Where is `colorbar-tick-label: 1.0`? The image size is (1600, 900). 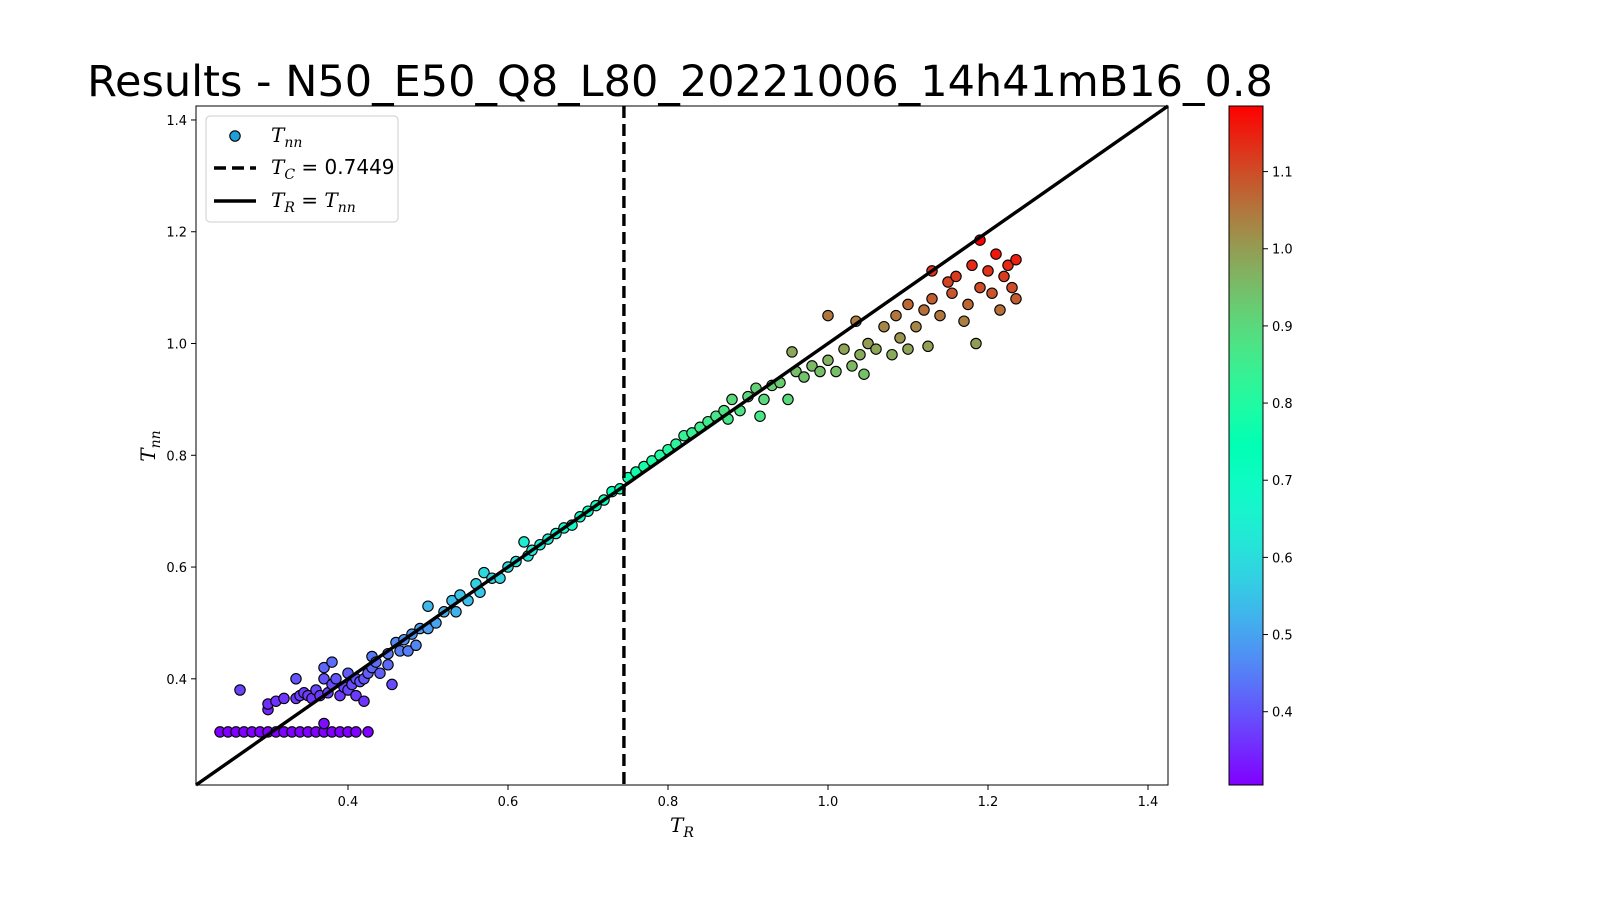
colorbar-tick-label: 1.0 is located at coordinates (1282, 250).